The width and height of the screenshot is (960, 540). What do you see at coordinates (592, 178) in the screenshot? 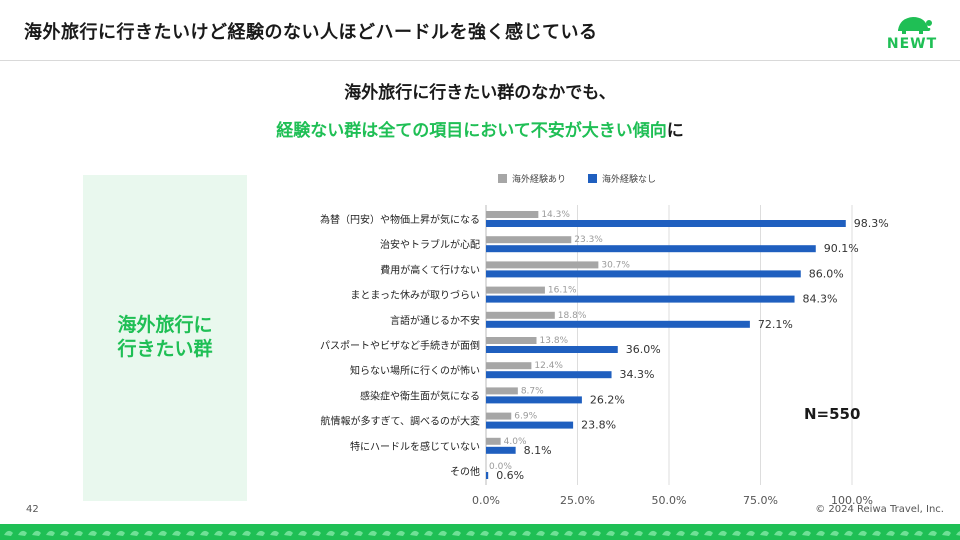
I see `legend-swatch-inexperienced` at bounding box center [592, 178].